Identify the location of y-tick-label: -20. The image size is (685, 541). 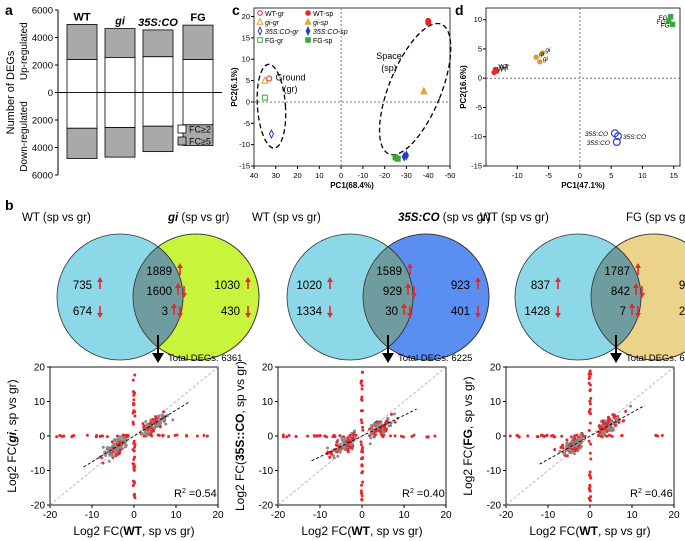
(38, 506).